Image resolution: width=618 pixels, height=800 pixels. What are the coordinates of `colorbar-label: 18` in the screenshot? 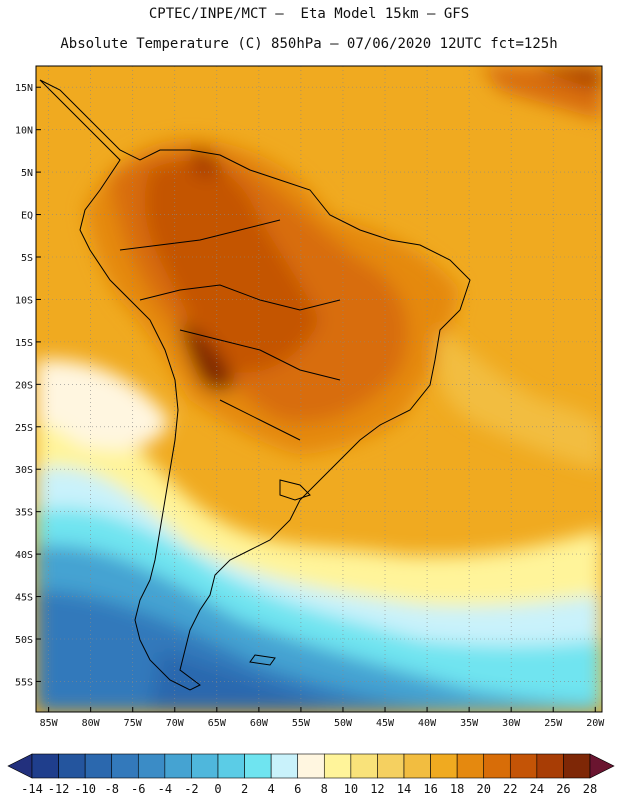 It's located at (457, 789).